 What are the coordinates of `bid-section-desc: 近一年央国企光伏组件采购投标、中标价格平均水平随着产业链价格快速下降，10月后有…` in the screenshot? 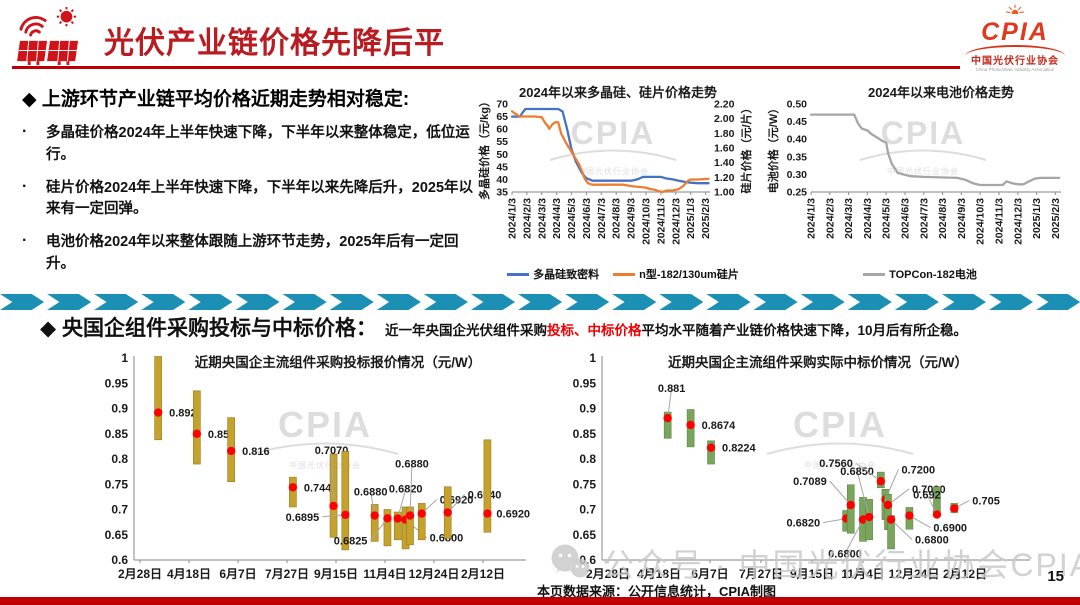 It's located at (675, 330).